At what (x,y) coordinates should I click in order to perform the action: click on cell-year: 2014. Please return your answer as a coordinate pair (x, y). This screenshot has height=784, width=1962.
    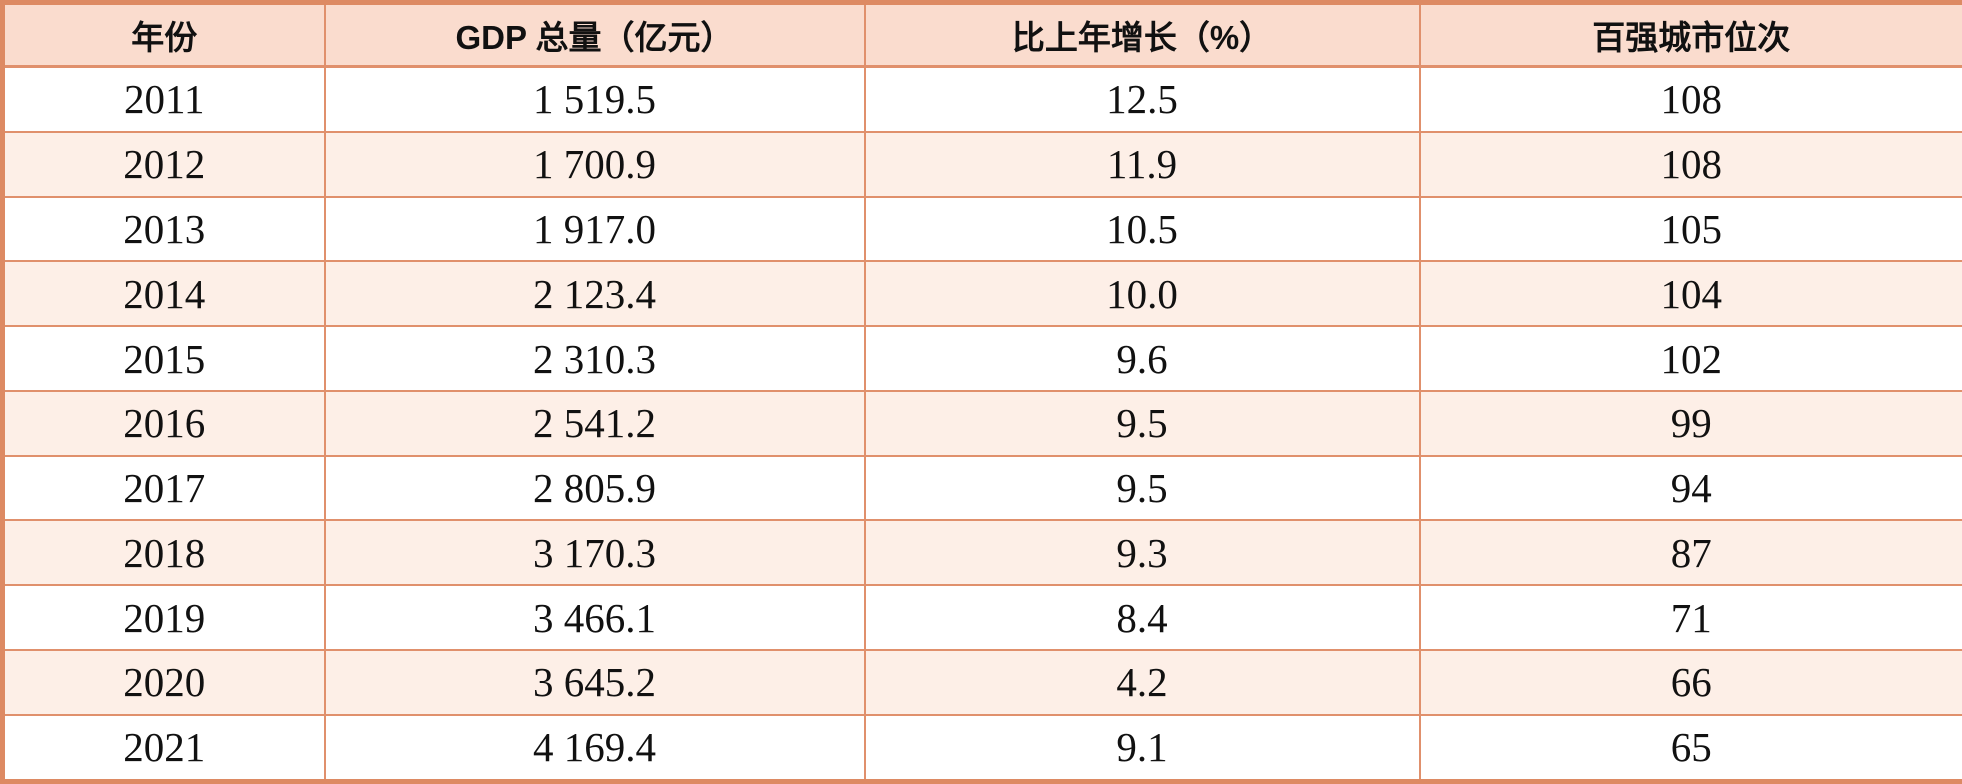
    Looking at the image, I should click on (163, 294).